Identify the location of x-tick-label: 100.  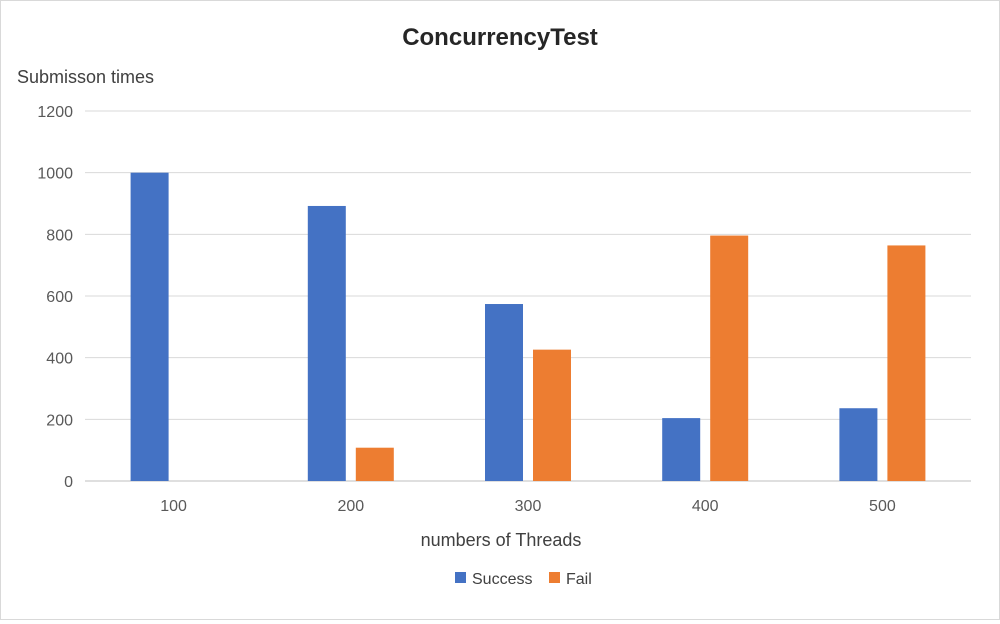
(173, 506).